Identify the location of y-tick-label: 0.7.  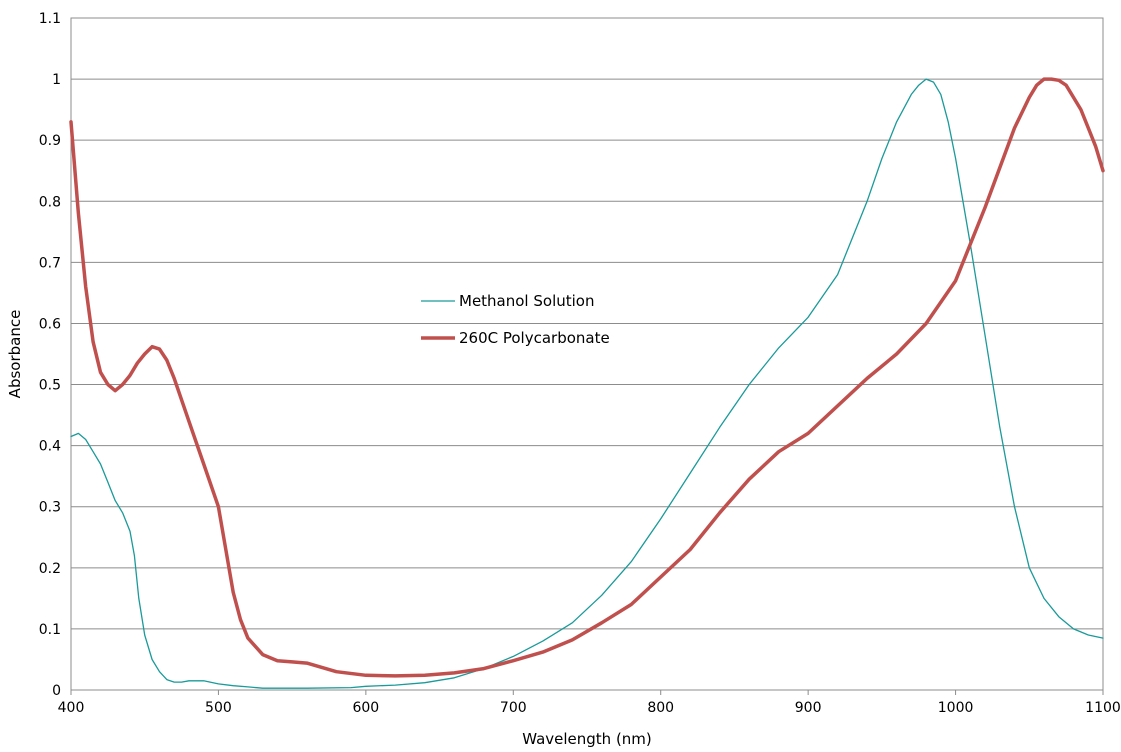
(50, 263).